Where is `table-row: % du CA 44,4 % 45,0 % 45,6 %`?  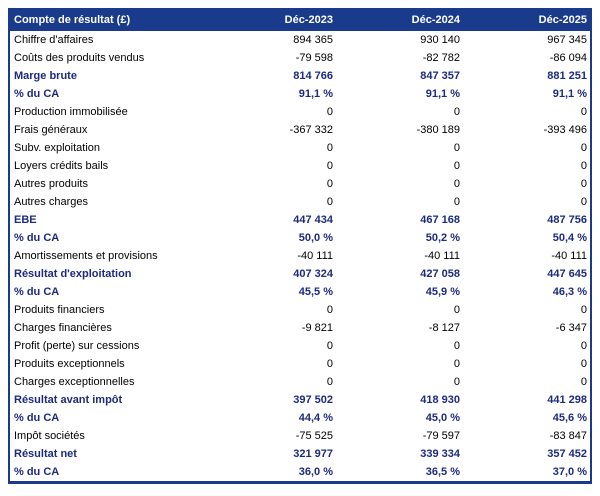
table-row: % du CA 44,4 % 45,0 % 45,6 % is located at coordinates (300, 418).